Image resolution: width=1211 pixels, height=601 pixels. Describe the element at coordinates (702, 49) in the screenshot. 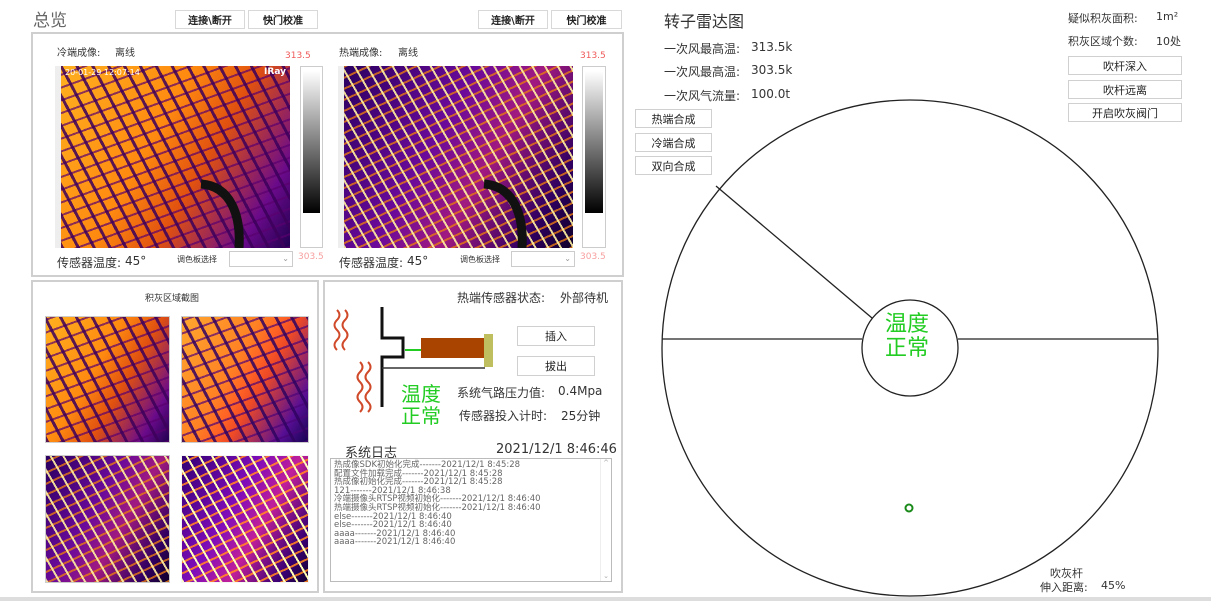

I see `primary-max-temp-label: 一次风最高温:` at that location.